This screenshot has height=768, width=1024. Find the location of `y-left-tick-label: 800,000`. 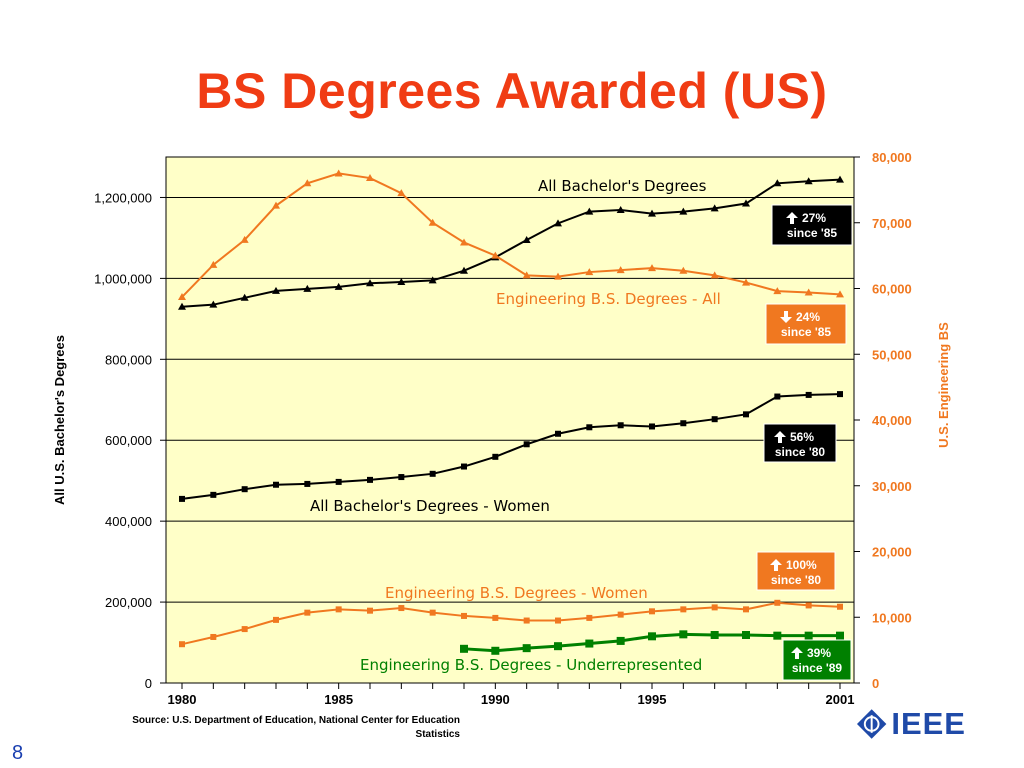

y-left-tick-label: 800,000 is located at coordinates (128, 359).